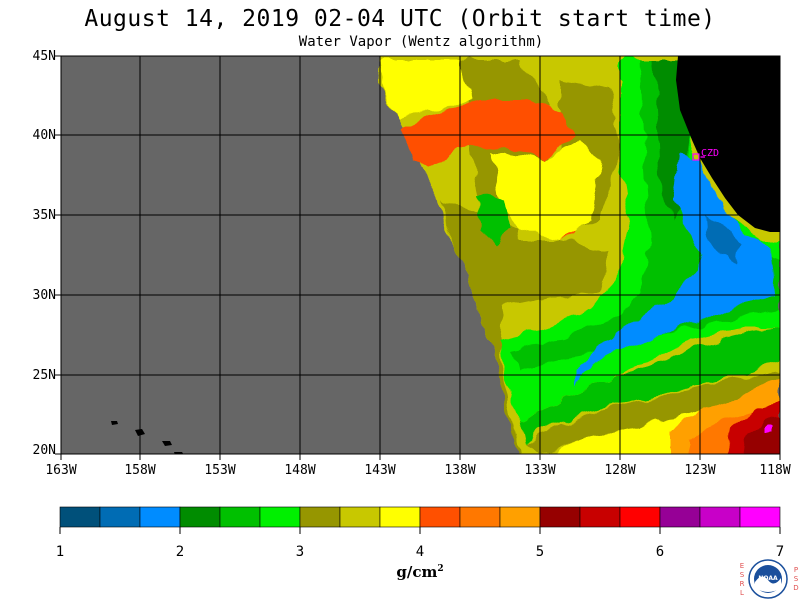 Image resolution: width=800 pixels, height=600 pixels. I want to click on noaa-emblem-text: NOAA, so click(768, 578).